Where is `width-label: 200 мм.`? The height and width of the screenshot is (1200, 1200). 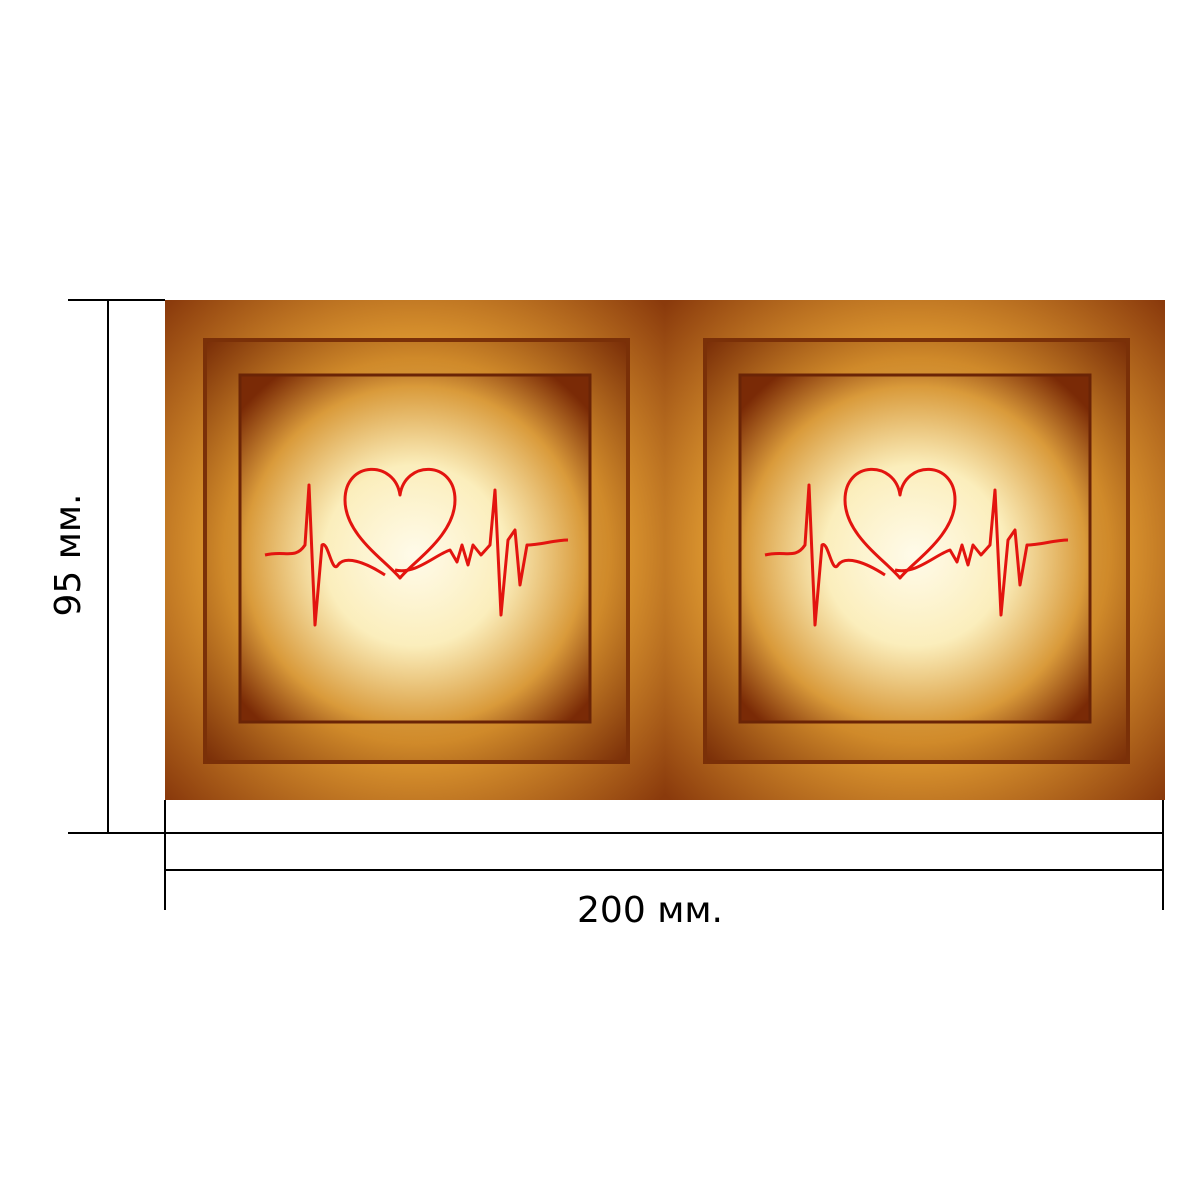
width-label: 200 мм. is located at coordinates (650, 910).